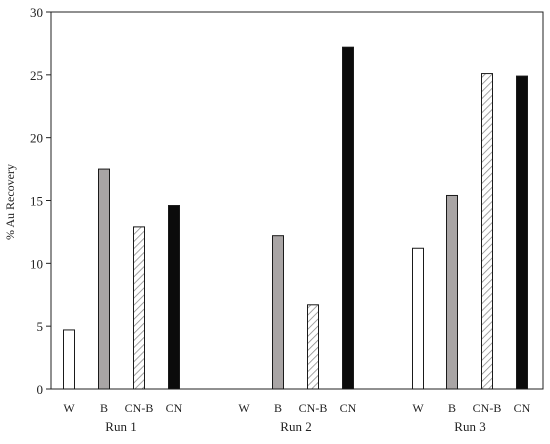  I want to click on y-tick-label: 15, so click(36, 201).